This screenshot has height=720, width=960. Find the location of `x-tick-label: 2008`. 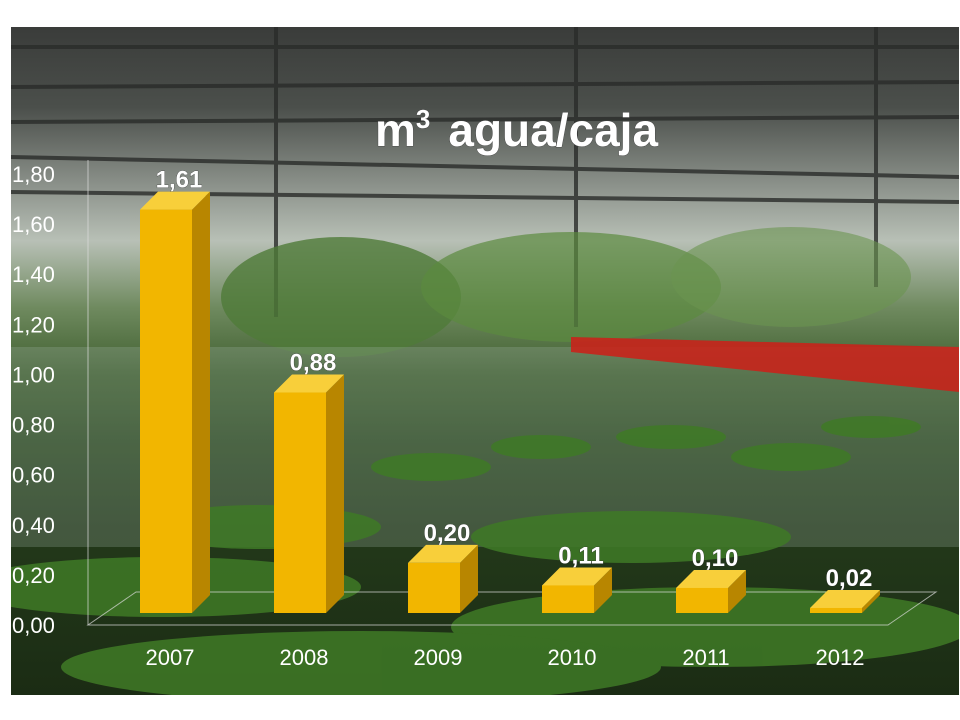

x-tick-label: 2008 is located at coordinates (304, 657).